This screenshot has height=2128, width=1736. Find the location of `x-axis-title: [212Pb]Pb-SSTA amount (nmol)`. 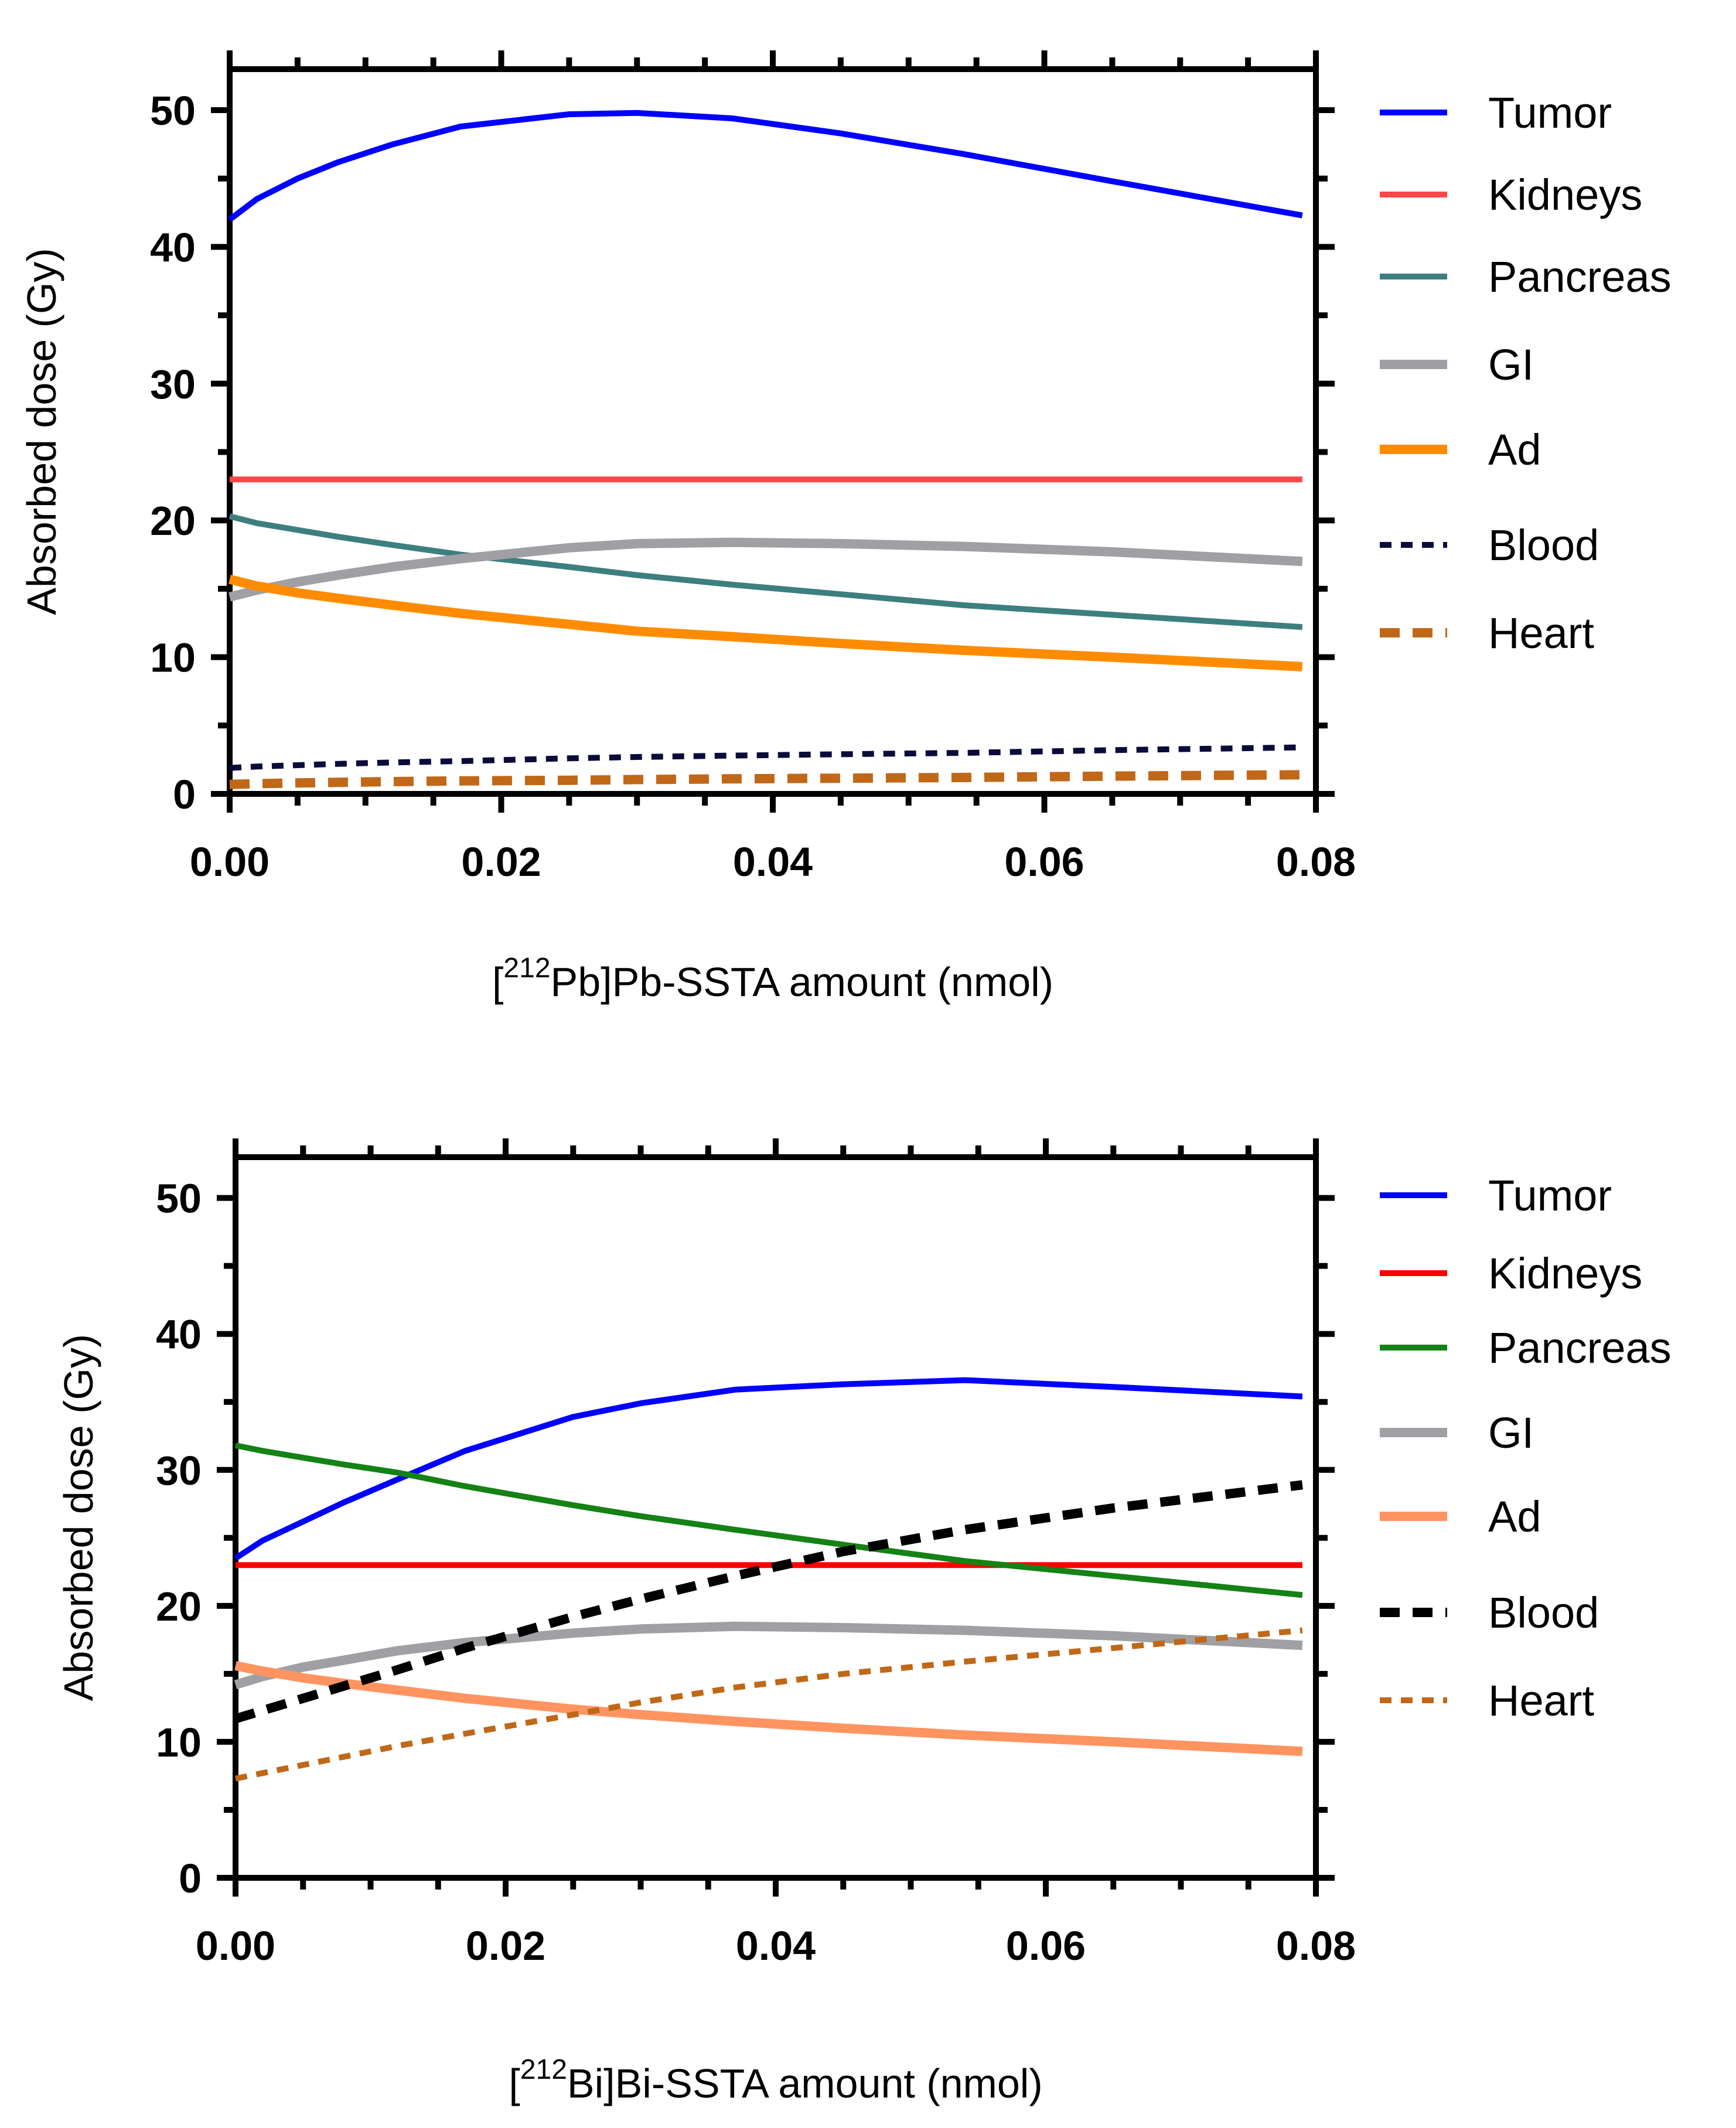

x-axis-title: [212Pb]Pb-SSTA amount (nmol) is located at coordinates (772, 979).